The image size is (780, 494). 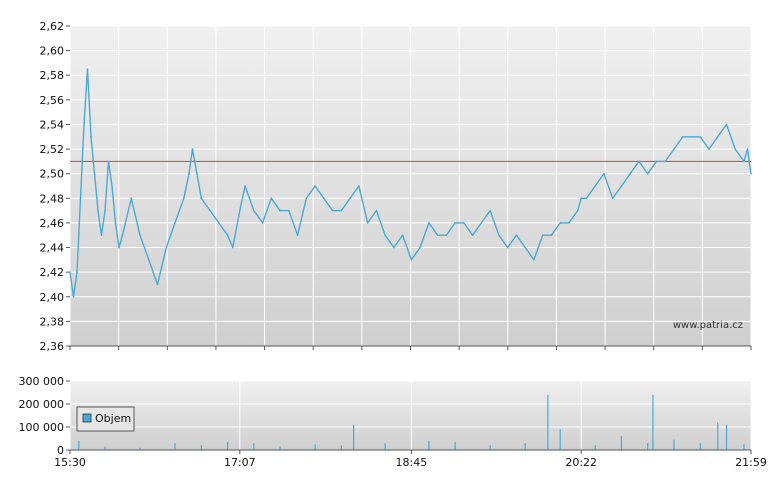 What do you see at coordinates (52, 174) in the screenshot?
I see `price-y-tick-label: 2,50` at bounding box center [52, 174].